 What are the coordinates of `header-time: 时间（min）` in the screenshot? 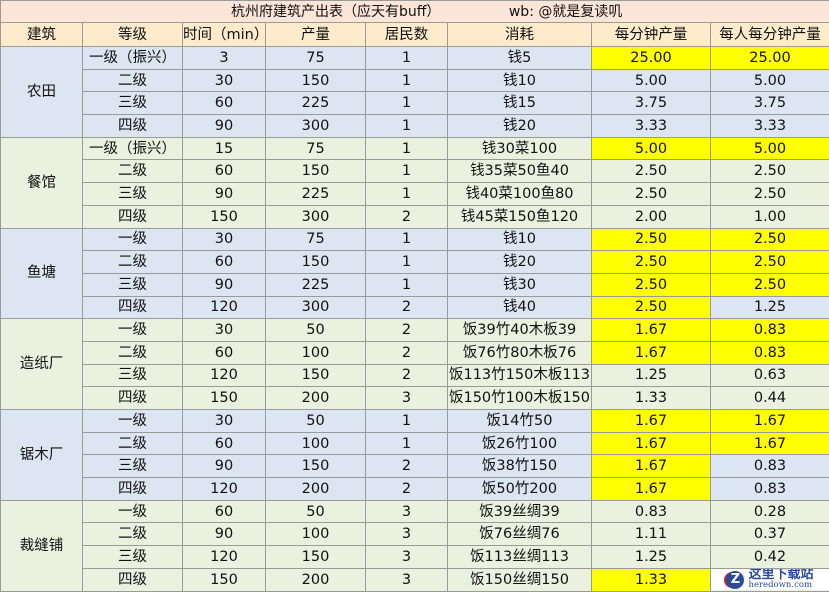 It's located at (224, 35).